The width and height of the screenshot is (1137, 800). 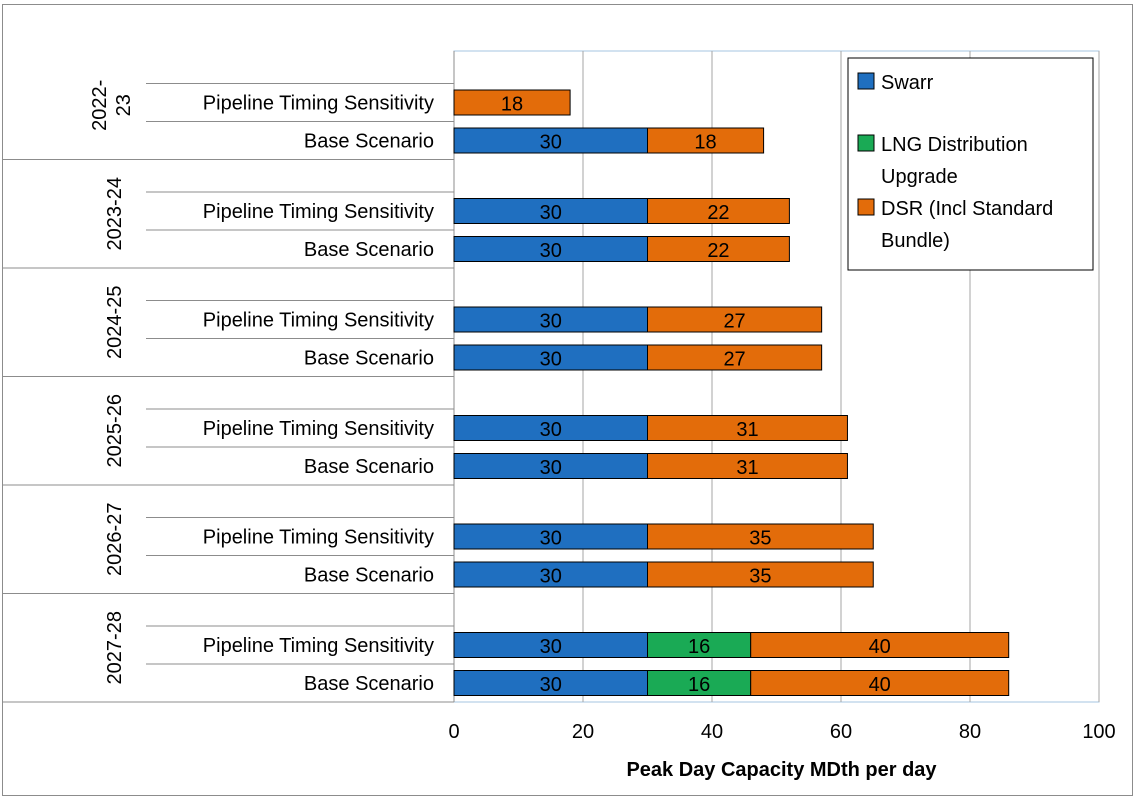 I want to click on legend-label-line: Upgrade, so click(x=919, y=177).